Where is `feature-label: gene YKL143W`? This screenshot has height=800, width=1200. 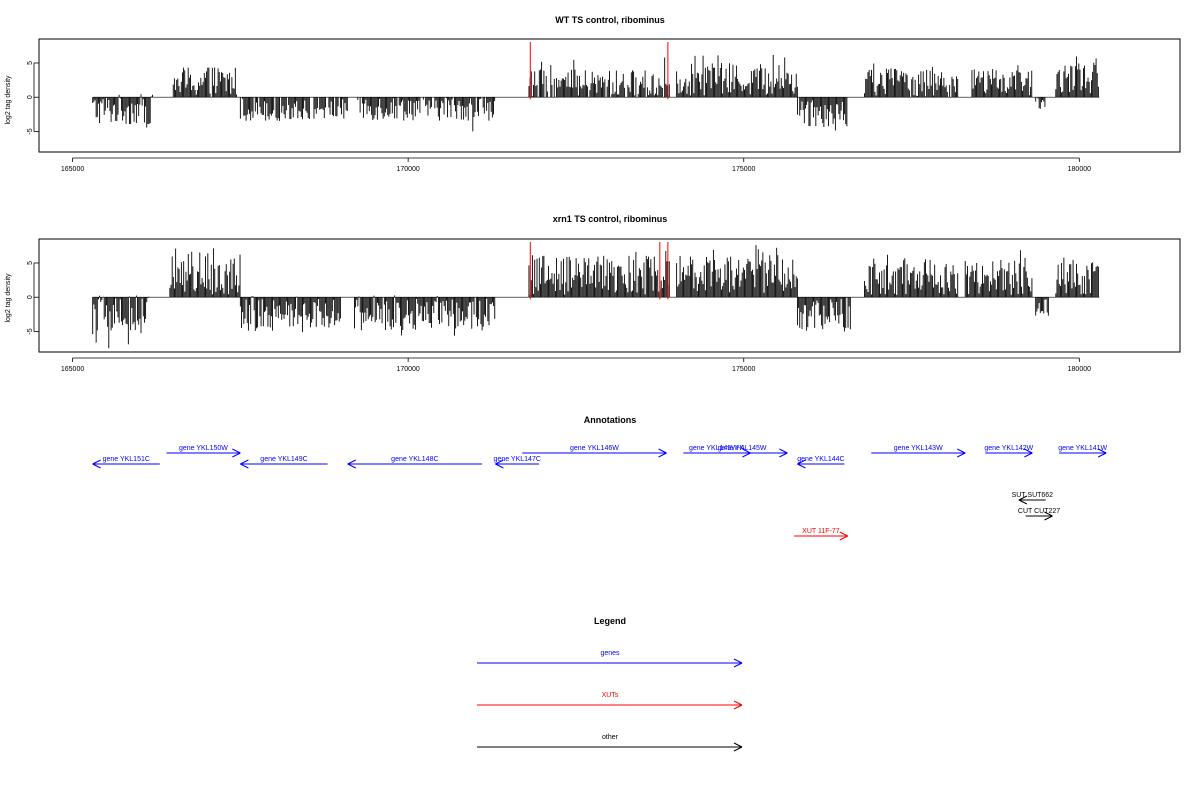
feature-label: gene YKL143W is located at coordinates (918, 448).